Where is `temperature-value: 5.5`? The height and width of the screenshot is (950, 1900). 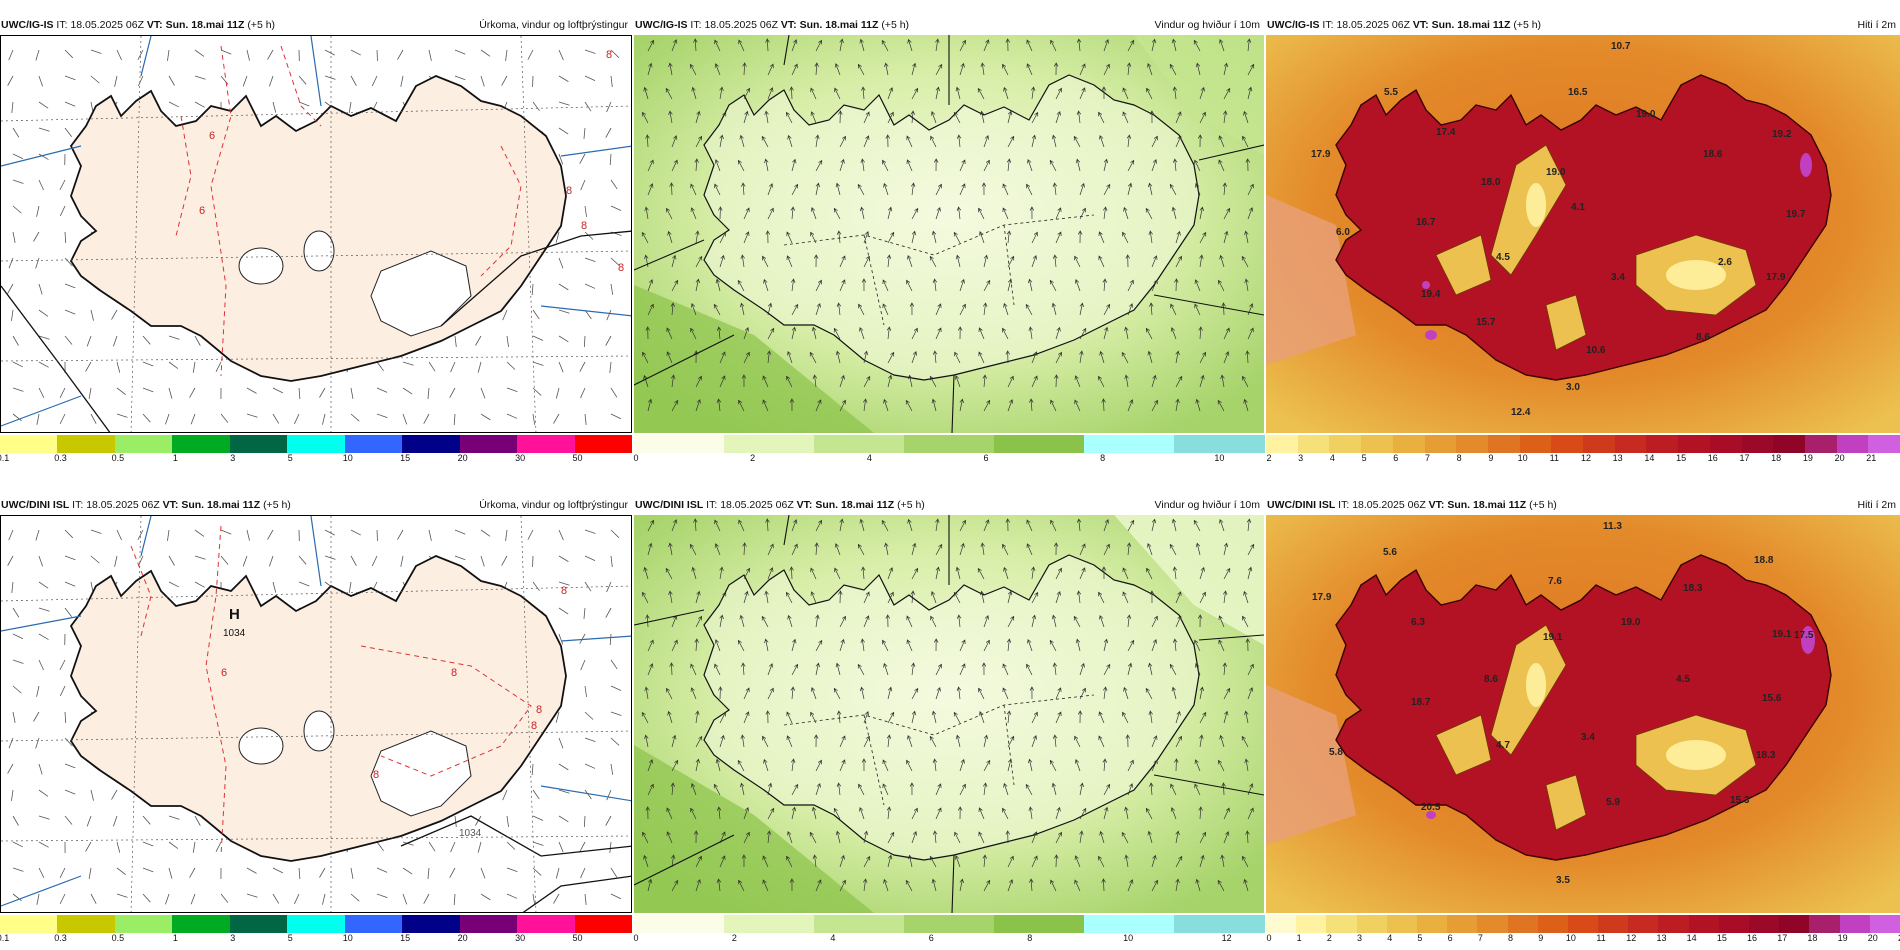 temperature-value: 5.5 is located at coordinates (1391, 92).